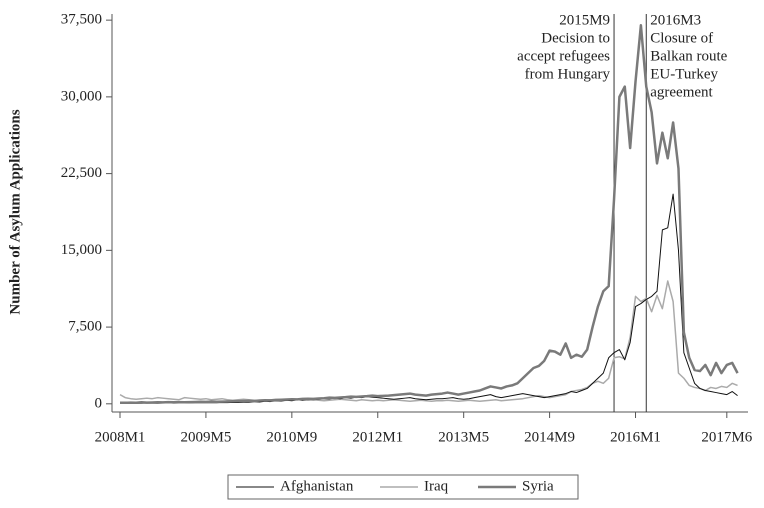 This screenshot has width=764, height=508. What do you see at coordinates (563, 56) in the screenshot?
I see `annotation-text: accept refugees` at bounding box center [563, 56].